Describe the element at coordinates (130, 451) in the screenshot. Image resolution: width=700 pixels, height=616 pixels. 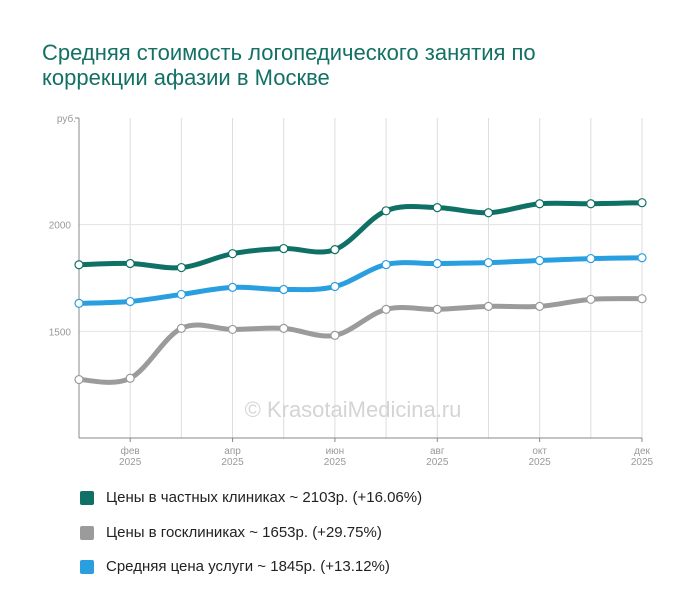
I see `x-tick-label-month: фев` at that location.